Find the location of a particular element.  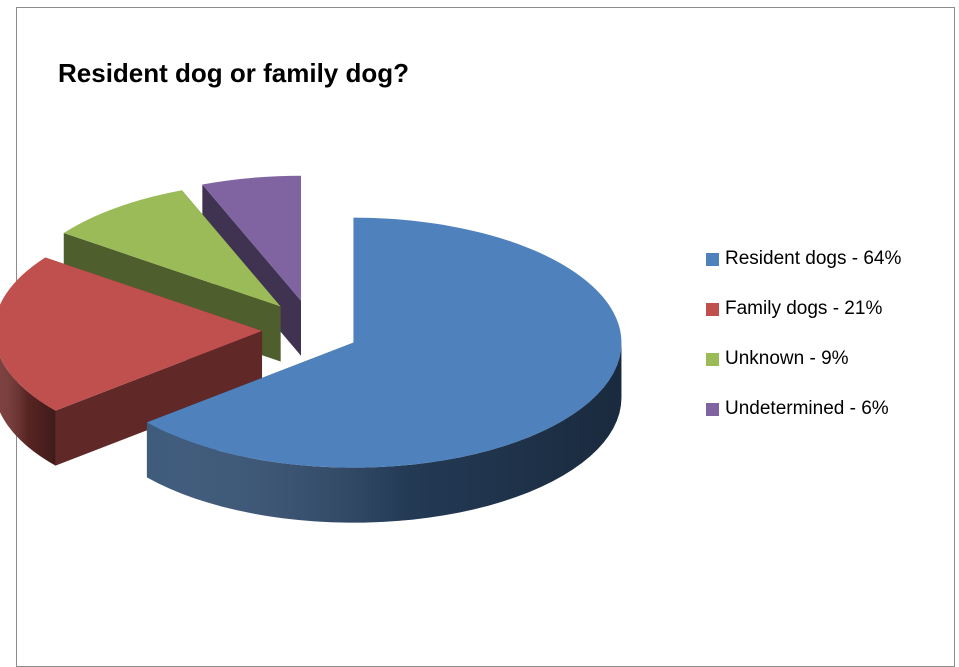

legend-item-unknown: Unknown - 9% is located at coordinates (803, 359).